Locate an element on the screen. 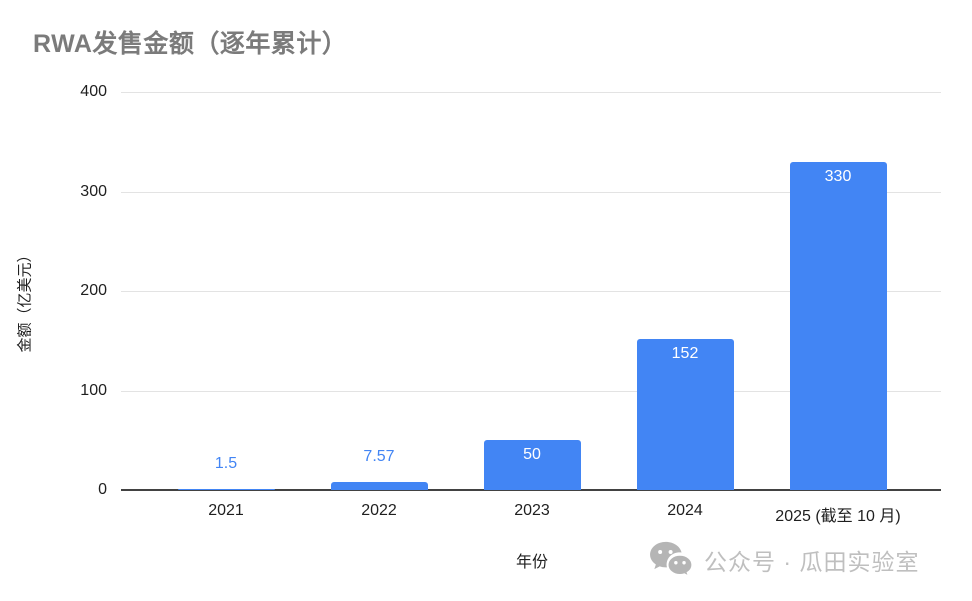 The height and width of the screenshot is (601, 972). bar-2023 is located at coordinates (532, 465).